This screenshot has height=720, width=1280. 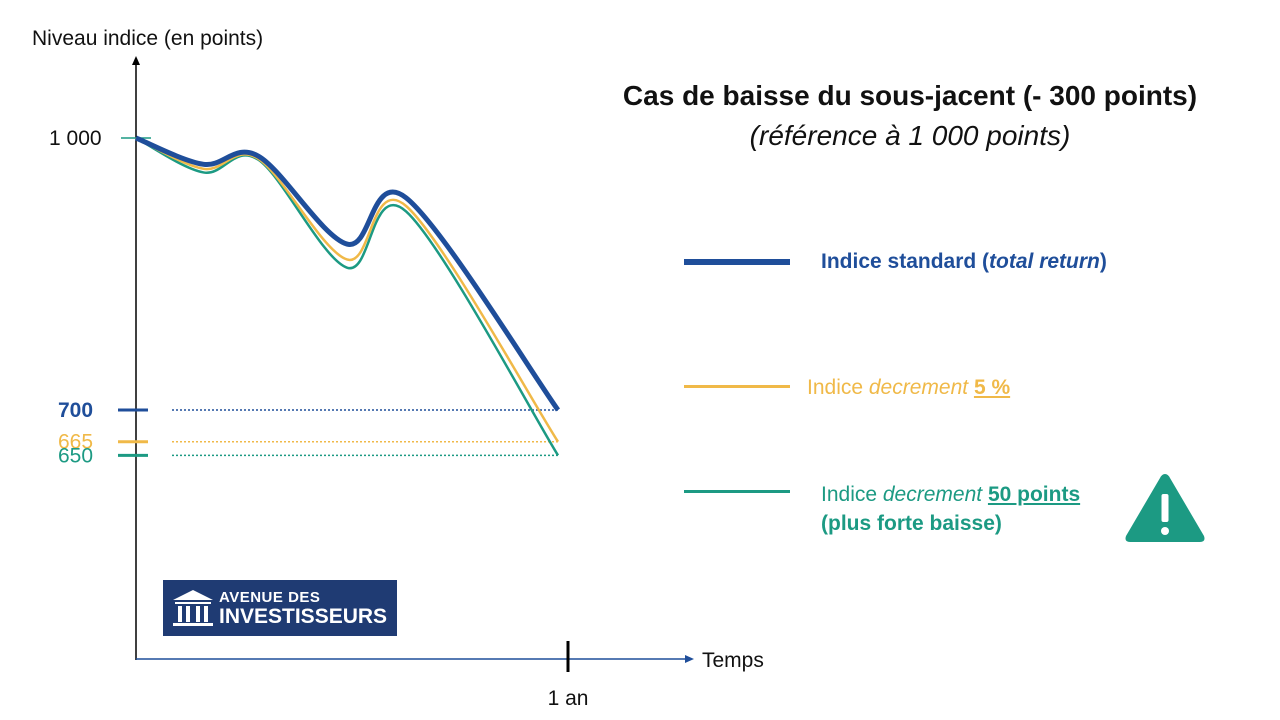 I want to click on legend-pts-em: decrement, so click(x=932, y=494).